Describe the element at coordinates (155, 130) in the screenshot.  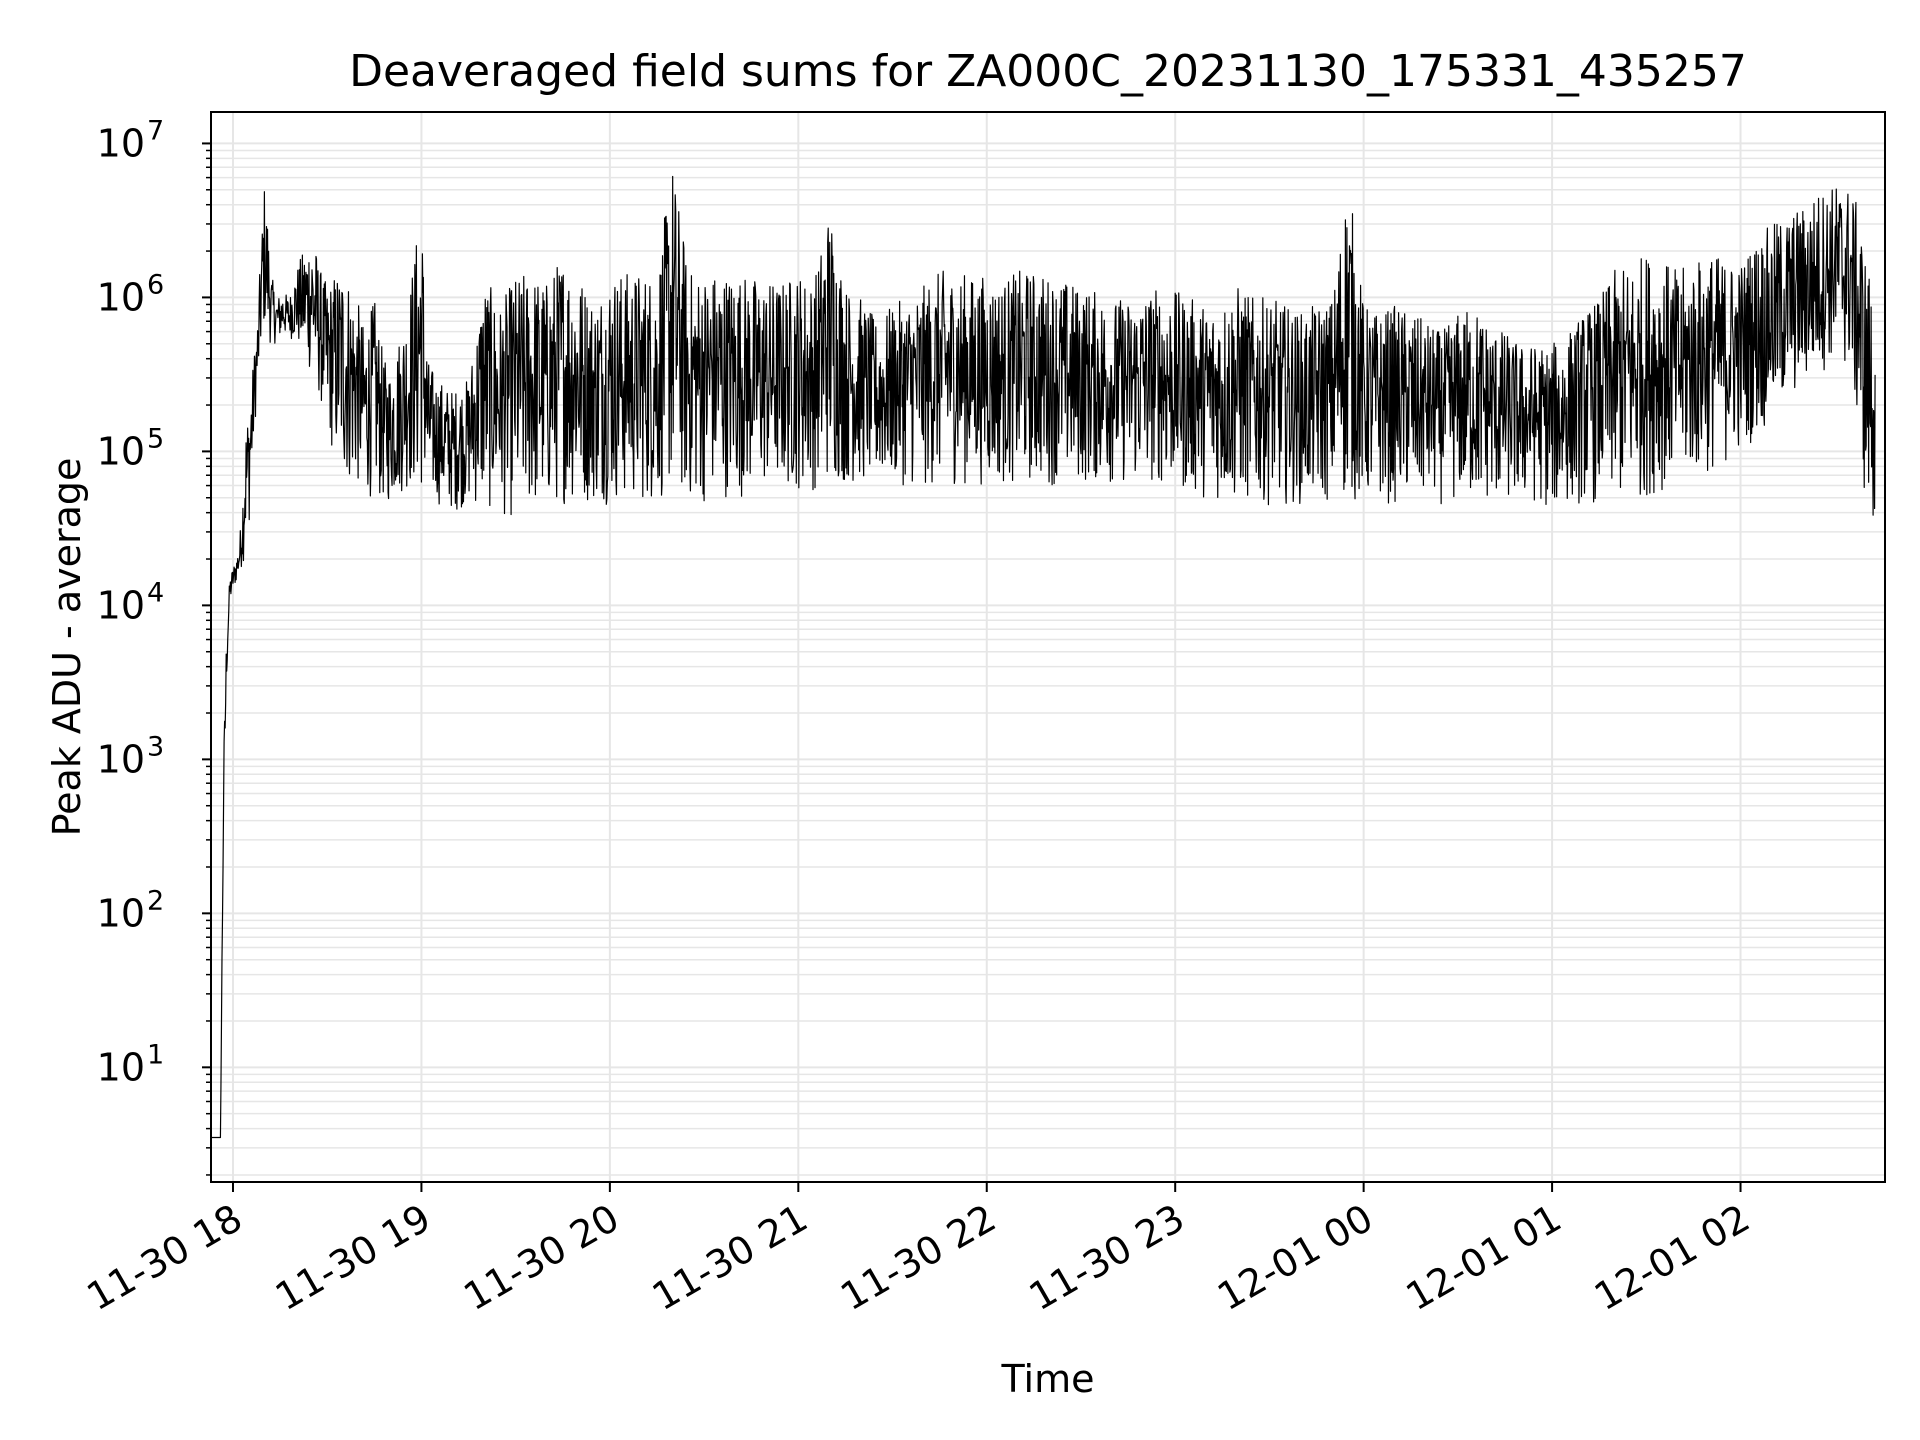
I see `y-tick-exponent: 7` at that location.